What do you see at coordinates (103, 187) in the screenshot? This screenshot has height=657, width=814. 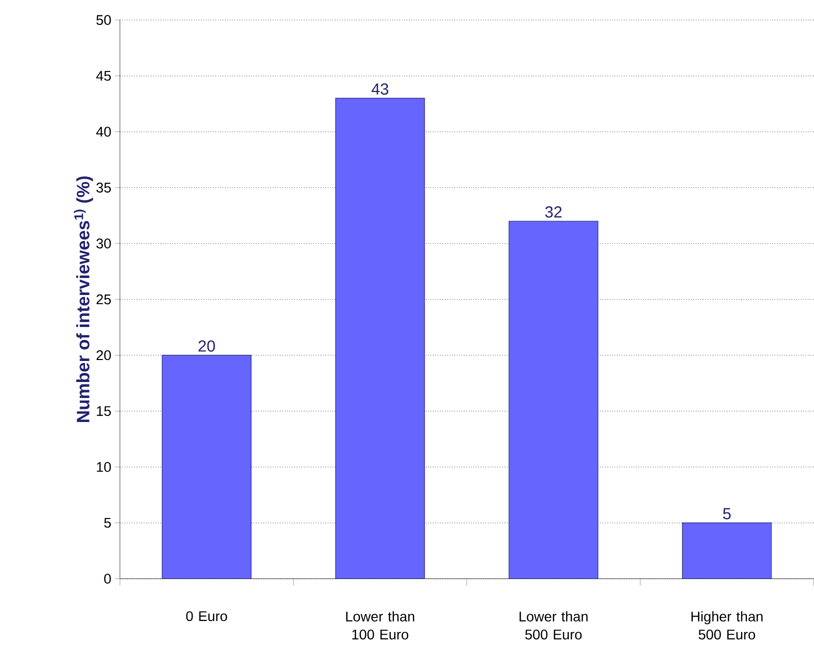 I see `y-tick-label: 35` at bounding box center [103, 187].